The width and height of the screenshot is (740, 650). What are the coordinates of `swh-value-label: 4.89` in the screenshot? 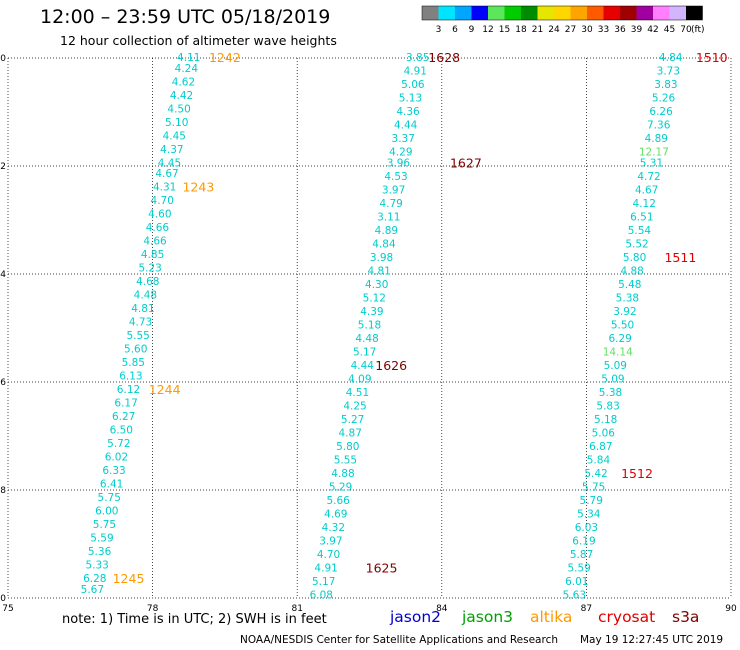 It's located at (386, 231).